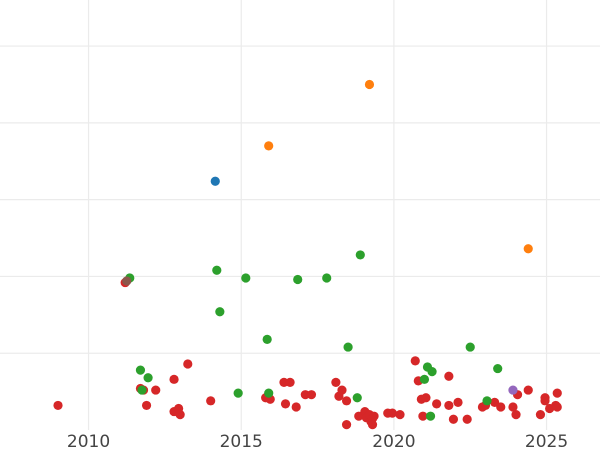 This screenshot has width=600, height=450. Describe the element at coordinates (88, 441) in the screenshot. I see `x-tick-label: 2010` at that location.